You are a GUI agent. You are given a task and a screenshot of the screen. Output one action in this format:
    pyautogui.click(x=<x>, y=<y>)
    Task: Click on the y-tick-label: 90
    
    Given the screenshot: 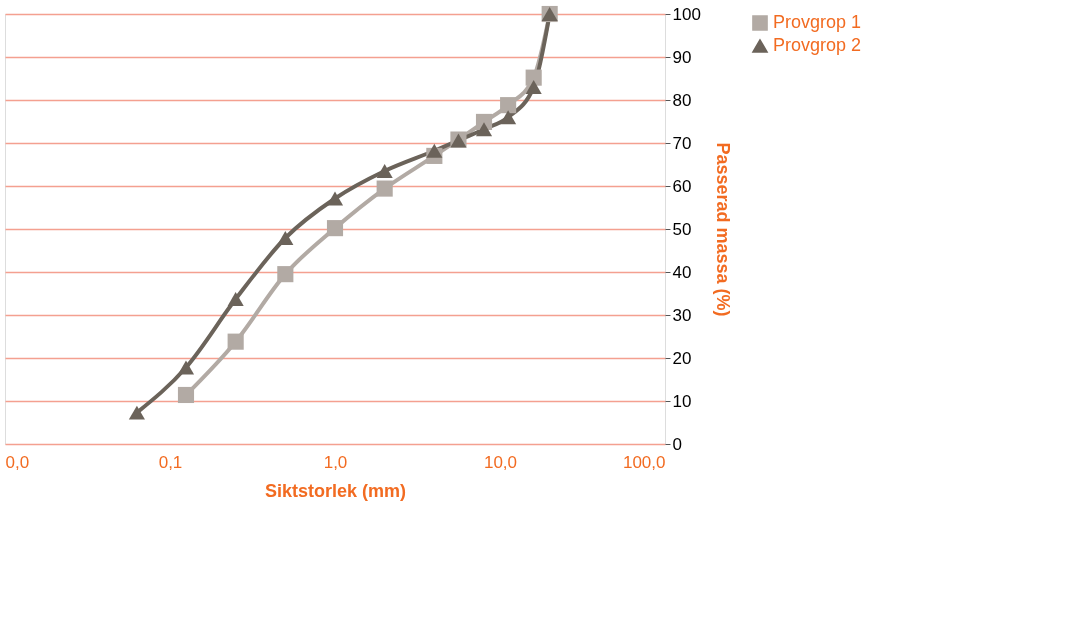 What is the action you would take?
    pyautogui.click(x=682, y=57)
    